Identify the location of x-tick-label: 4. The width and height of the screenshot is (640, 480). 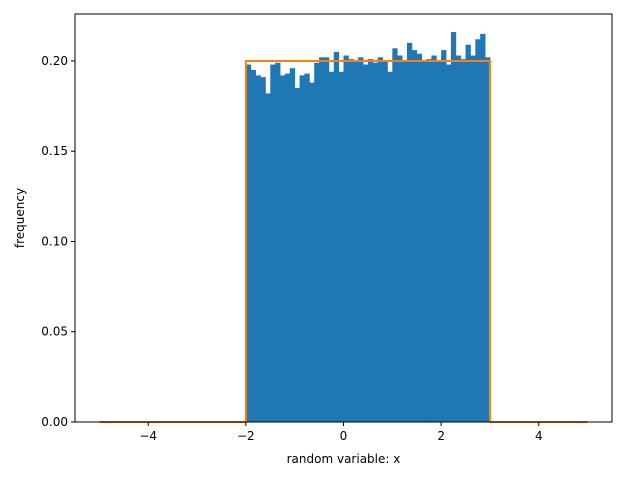
(539, 436).